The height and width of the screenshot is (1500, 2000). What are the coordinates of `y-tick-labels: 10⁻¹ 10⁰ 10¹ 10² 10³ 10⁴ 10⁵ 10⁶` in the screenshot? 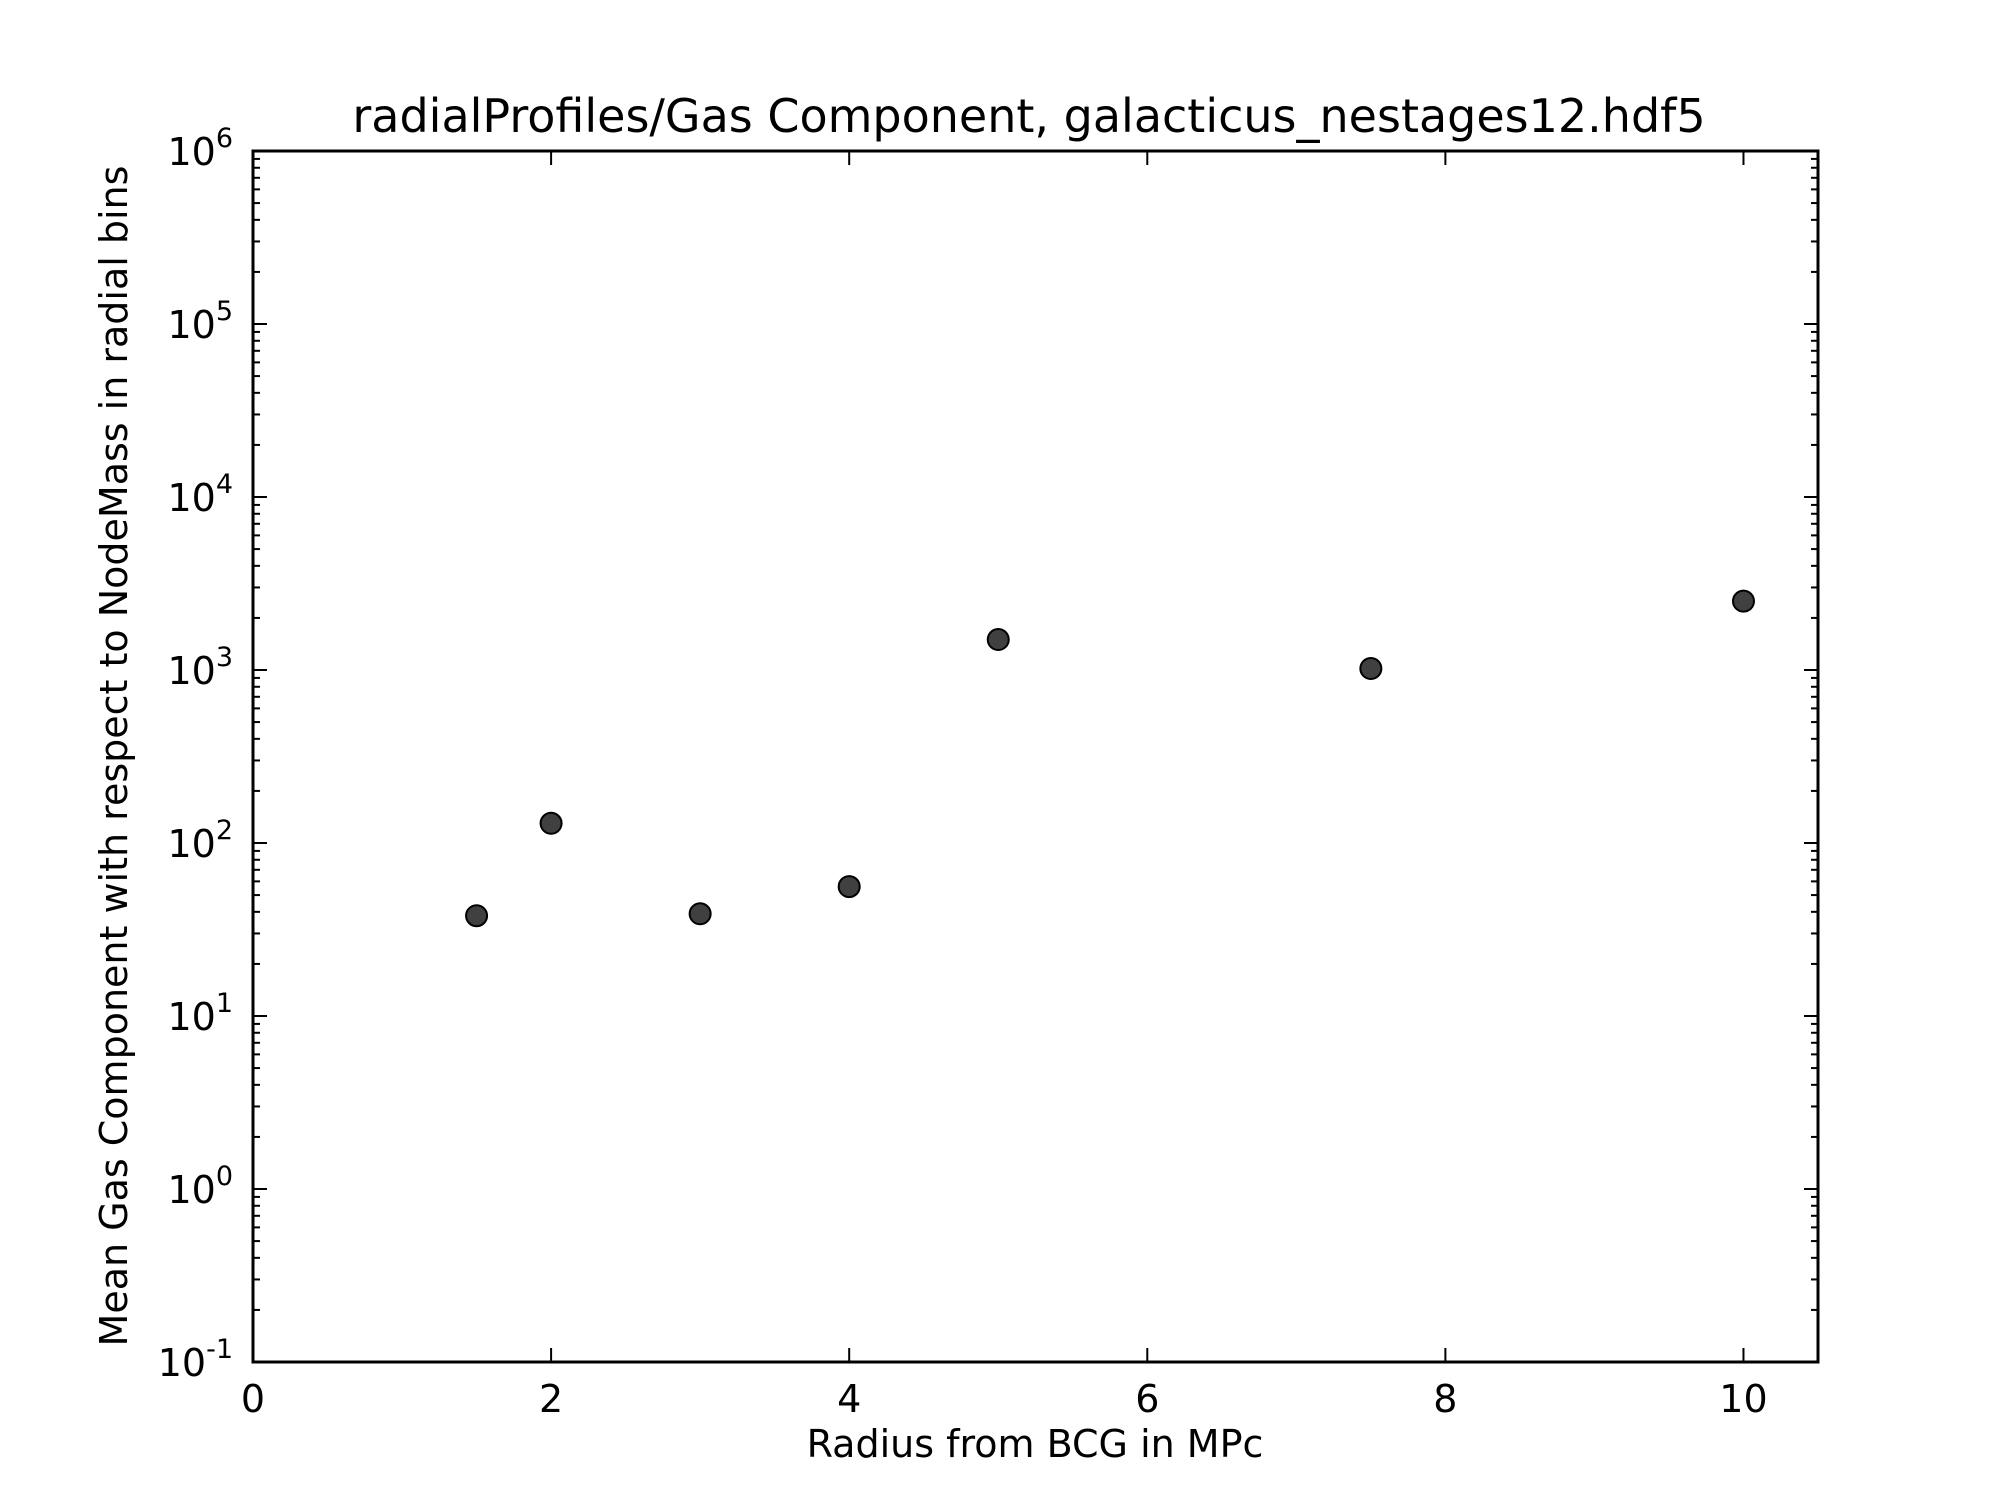 It's located at (195, 754).